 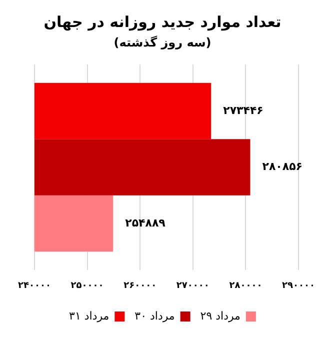 I want to click on data-label: ۲۷۳۴۴۶, so click(x=243, y=110).